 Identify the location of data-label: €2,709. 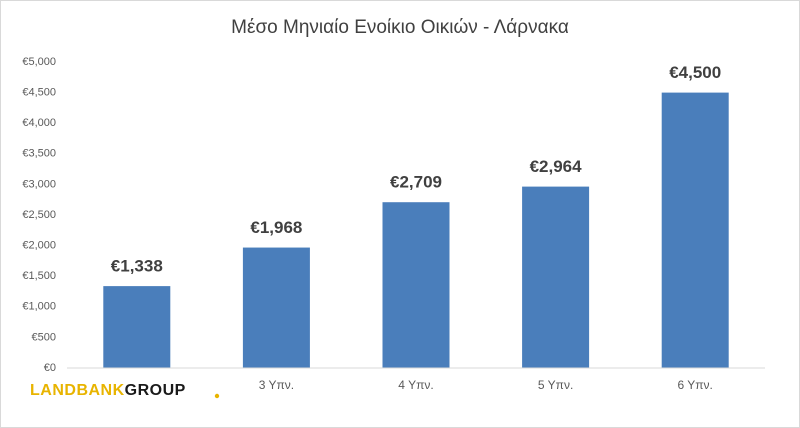
(416, 182).